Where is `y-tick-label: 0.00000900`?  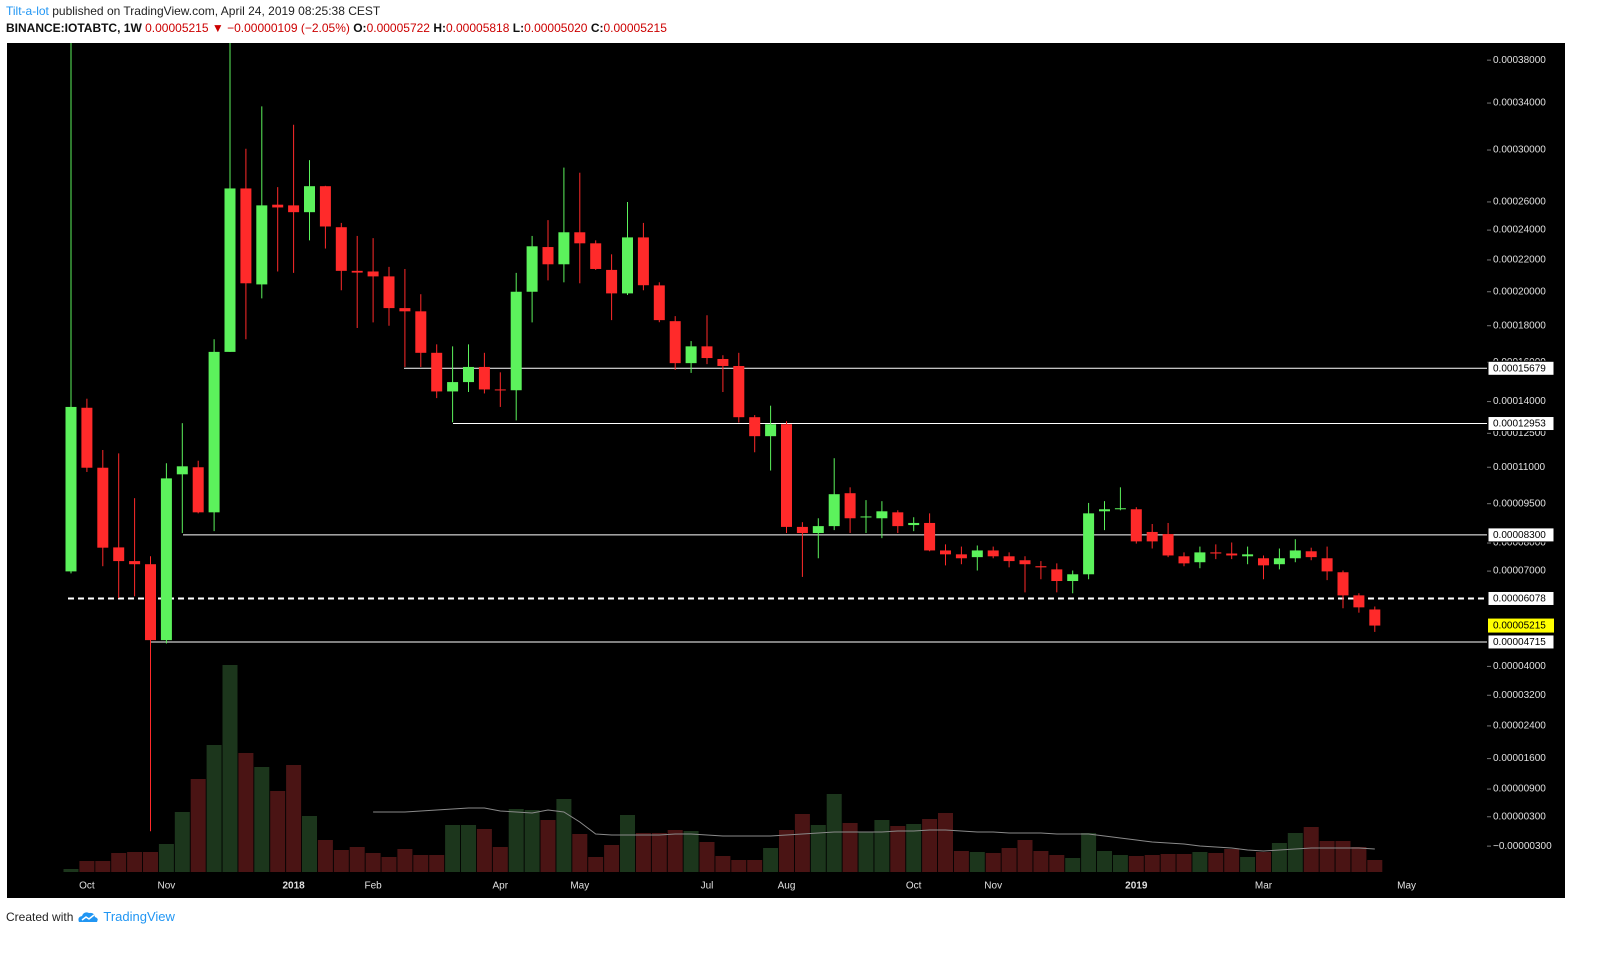
y-tick-label: 0.00000900 is located at coordinates (1519, 789).